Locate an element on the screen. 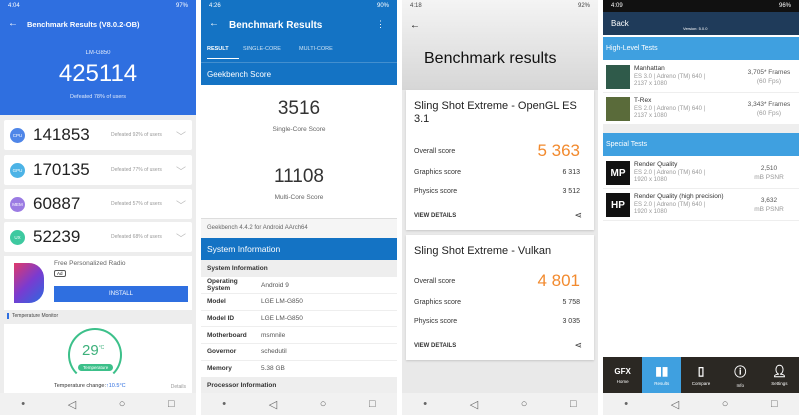 This screenshot has width=800, height=415. total-defeated: Defeated 78% of users is located at coordinates (98, 97).